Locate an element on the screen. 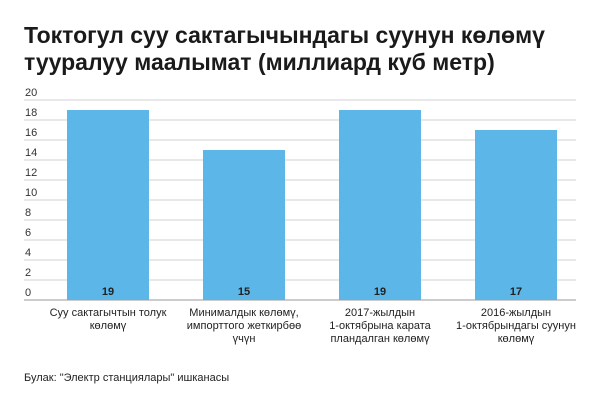  bar-value-label: 17 is located at coordinates (516, 292).